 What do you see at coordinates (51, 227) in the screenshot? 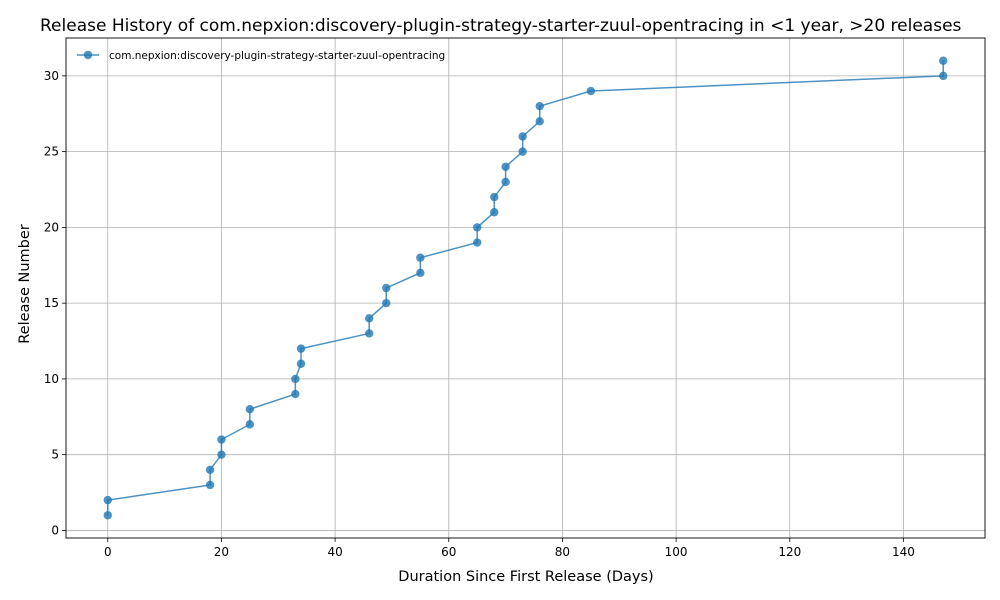
I see `y-tick-label: 20` at bounding box center [51, 227].